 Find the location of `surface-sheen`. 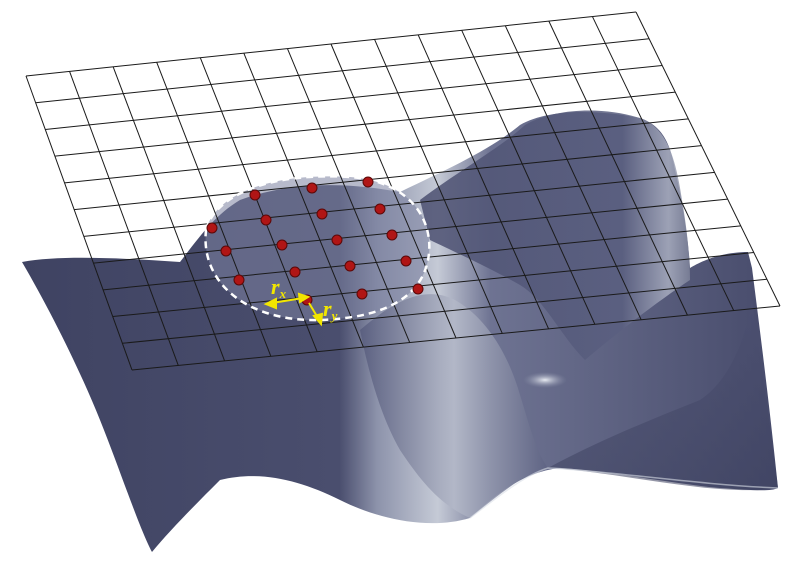

surface-sheen is located at coordinates (545, 380).